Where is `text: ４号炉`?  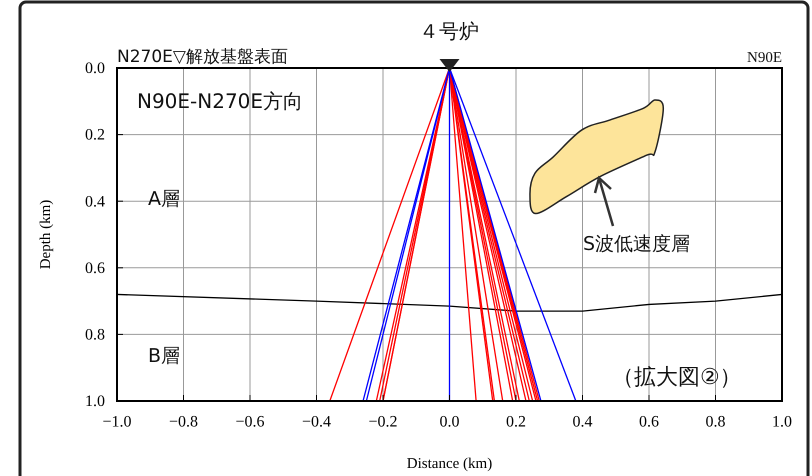
text: ４号炉 is located at coordinates (449, 31).